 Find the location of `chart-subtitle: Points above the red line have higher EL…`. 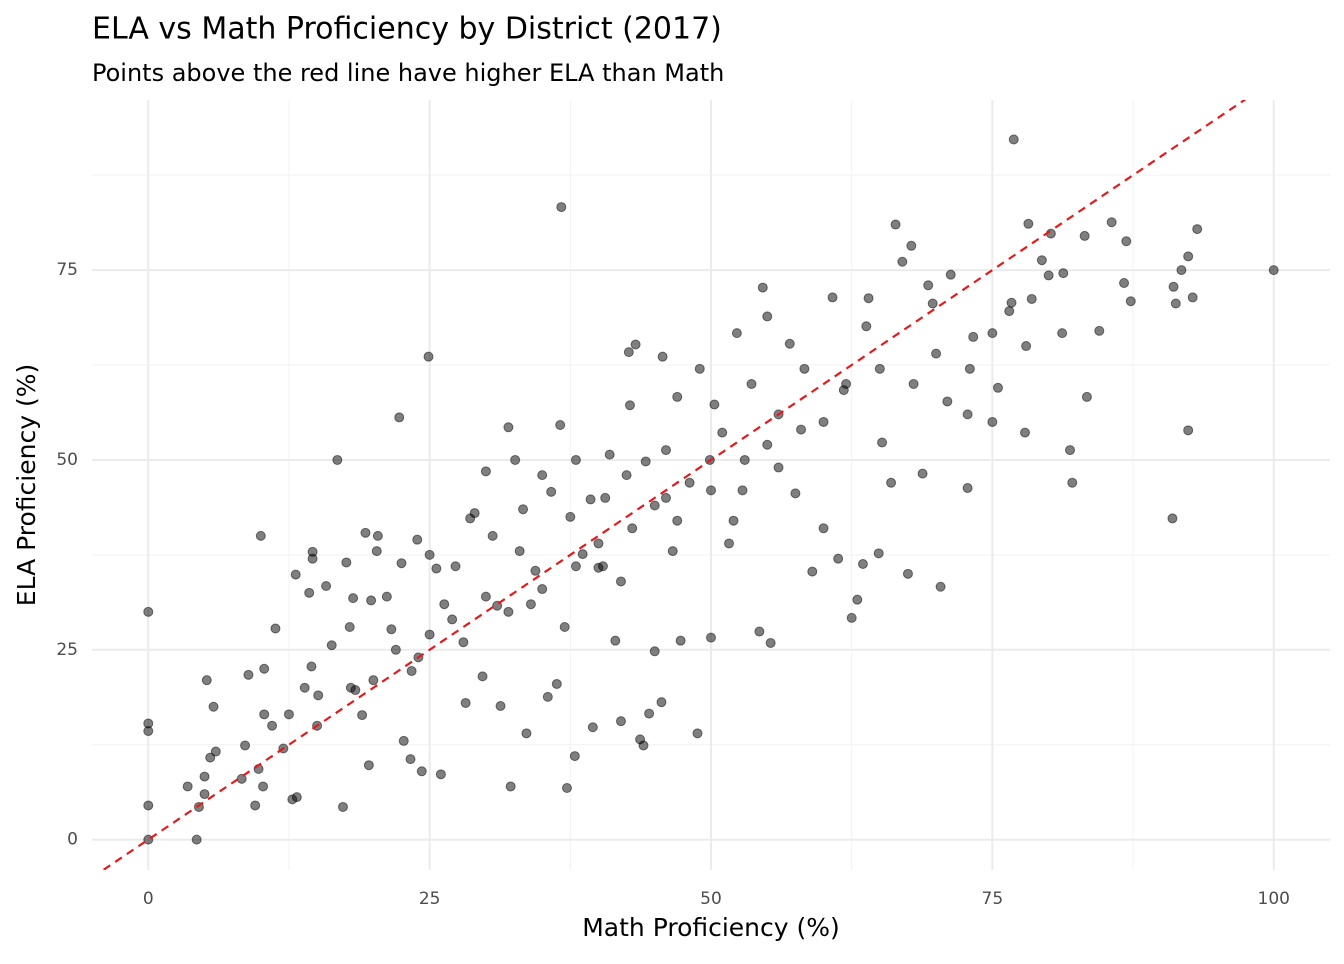

chart-subtitle: Points above the red line have higher EL… is located at coordinates (408, 73).